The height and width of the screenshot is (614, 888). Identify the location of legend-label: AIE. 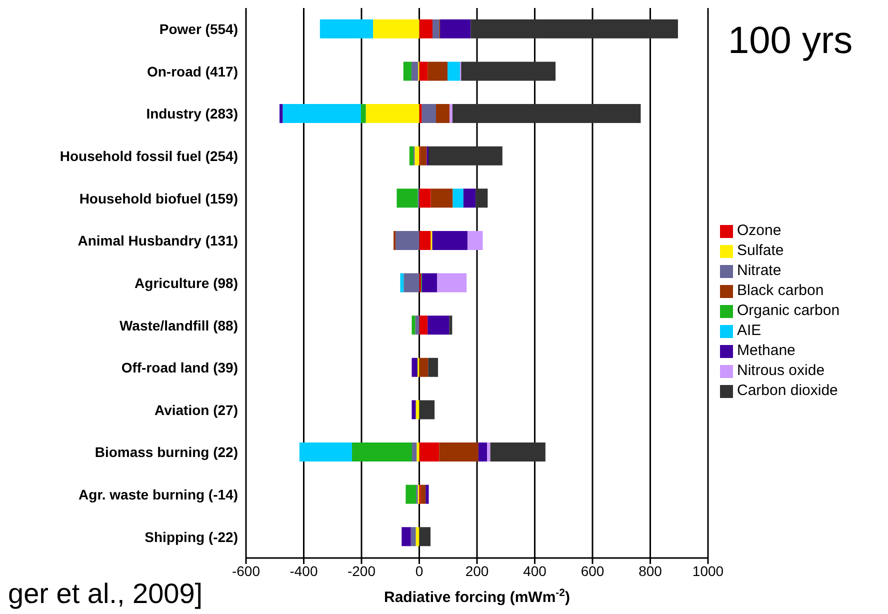
(749, 330).